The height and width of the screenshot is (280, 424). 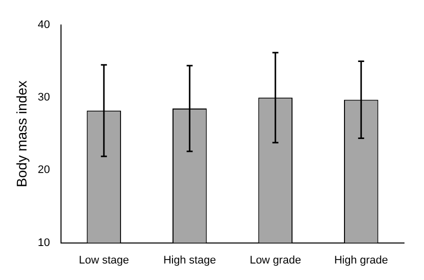 What do you see at coordinates (189, 260) in the screenshot?
I see `x-tick-label: High stage` at bounding box center [189, 260].